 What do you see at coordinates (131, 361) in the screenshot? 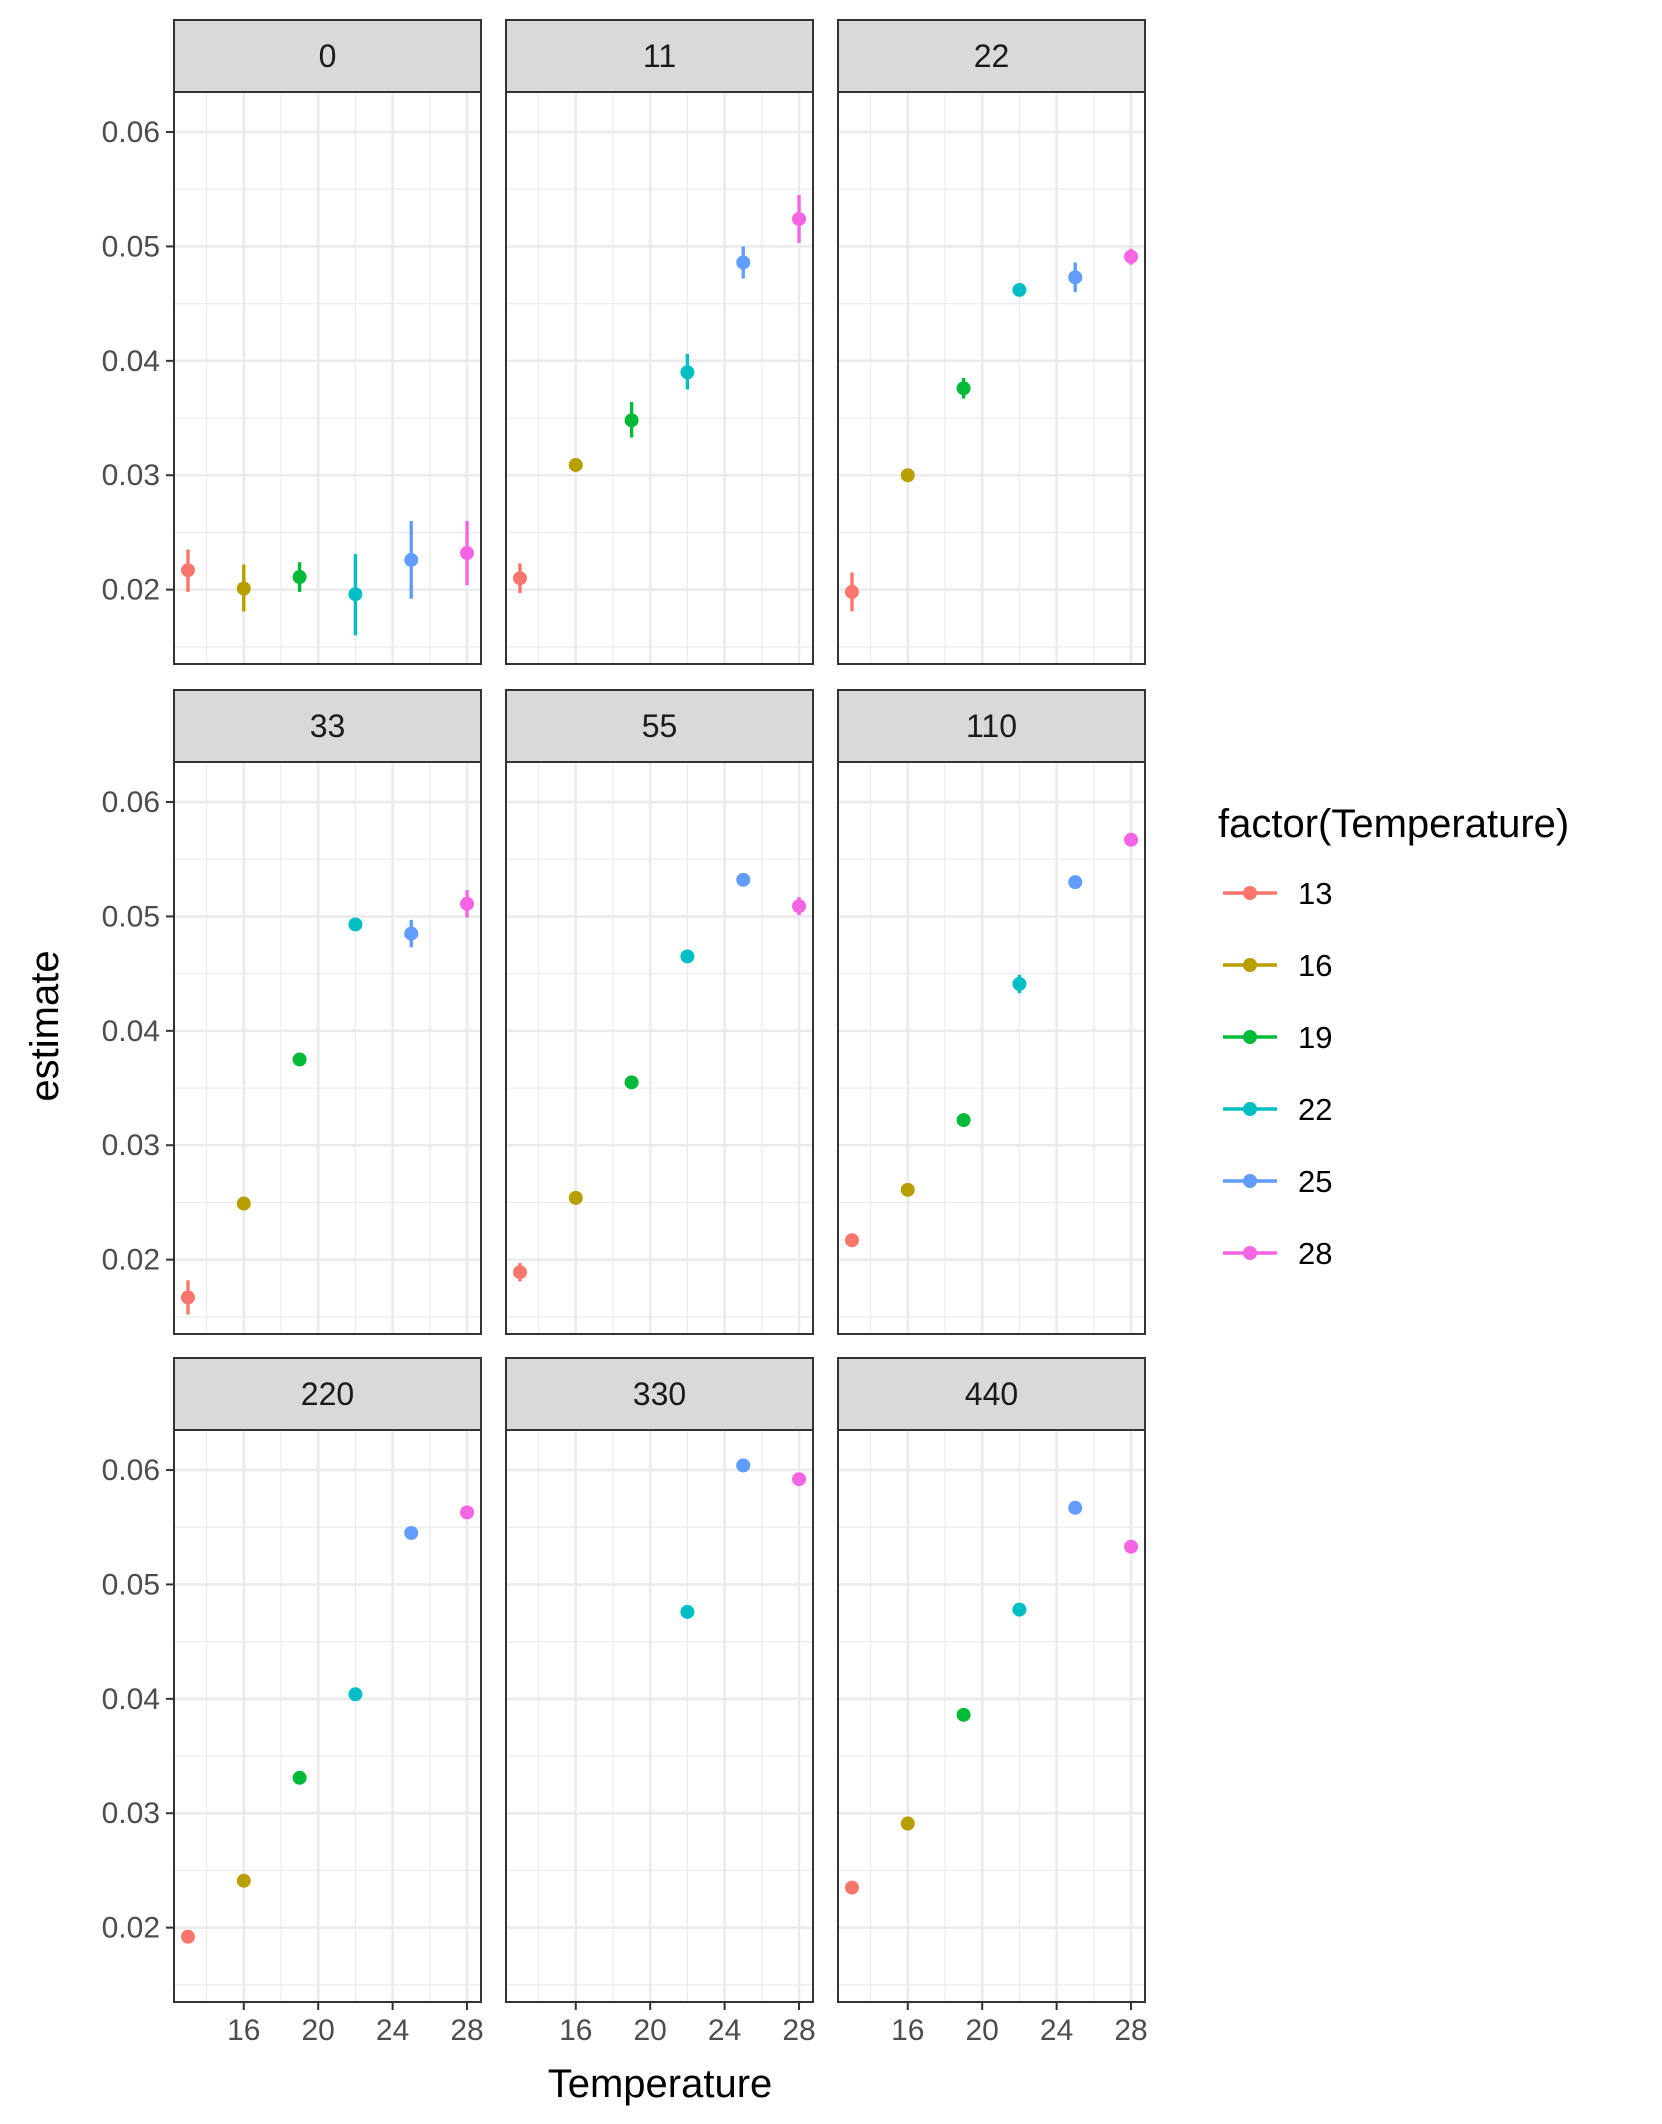
I see `y-tick-label: 0.04` at bounding box center [131, 361].